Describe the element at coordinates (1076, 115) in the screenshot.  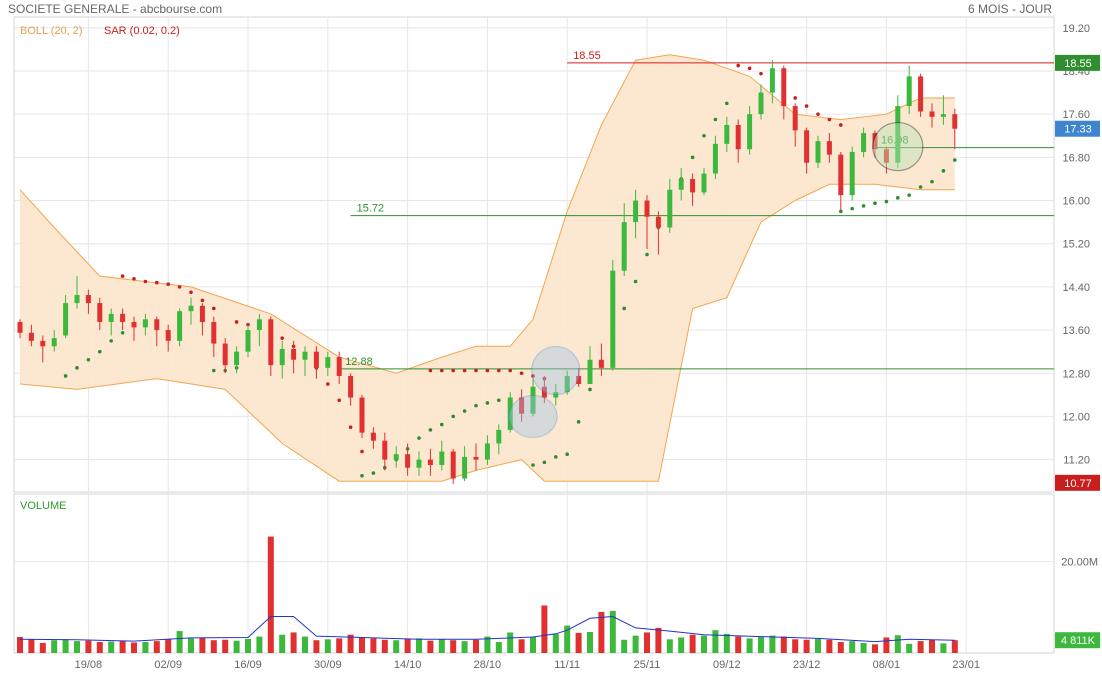
I see `y-tick-label: 17.60` at that location.